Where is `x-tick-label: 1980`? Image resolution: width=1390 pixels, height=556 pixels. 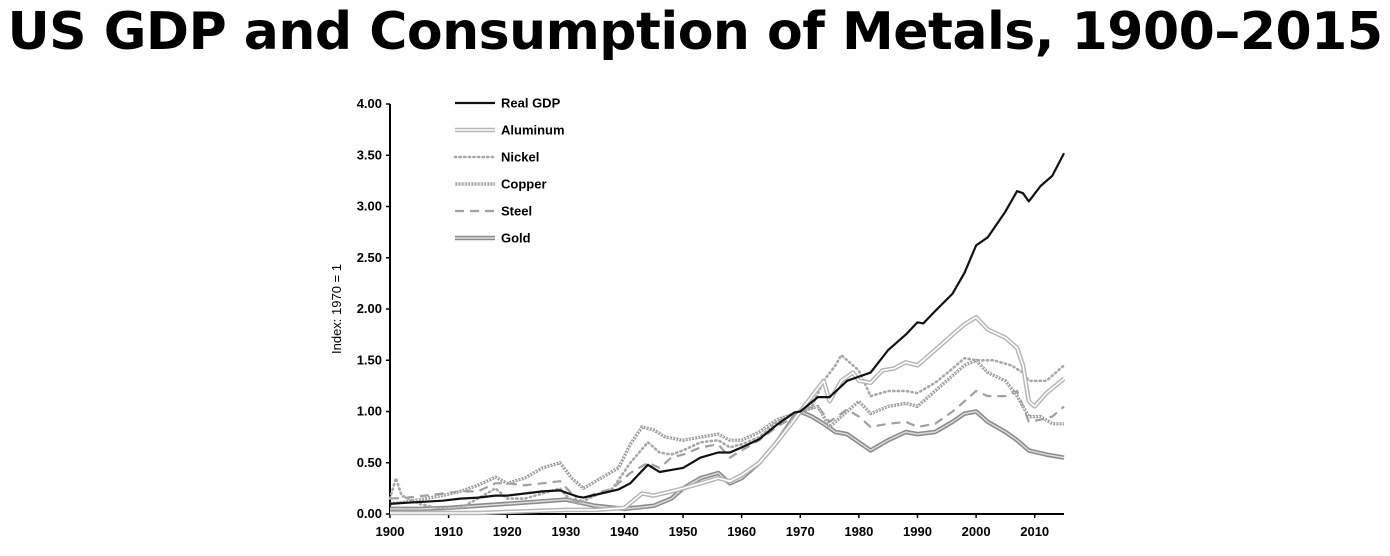 x-tick-label: 1980 is located at coordinates (858, 531).